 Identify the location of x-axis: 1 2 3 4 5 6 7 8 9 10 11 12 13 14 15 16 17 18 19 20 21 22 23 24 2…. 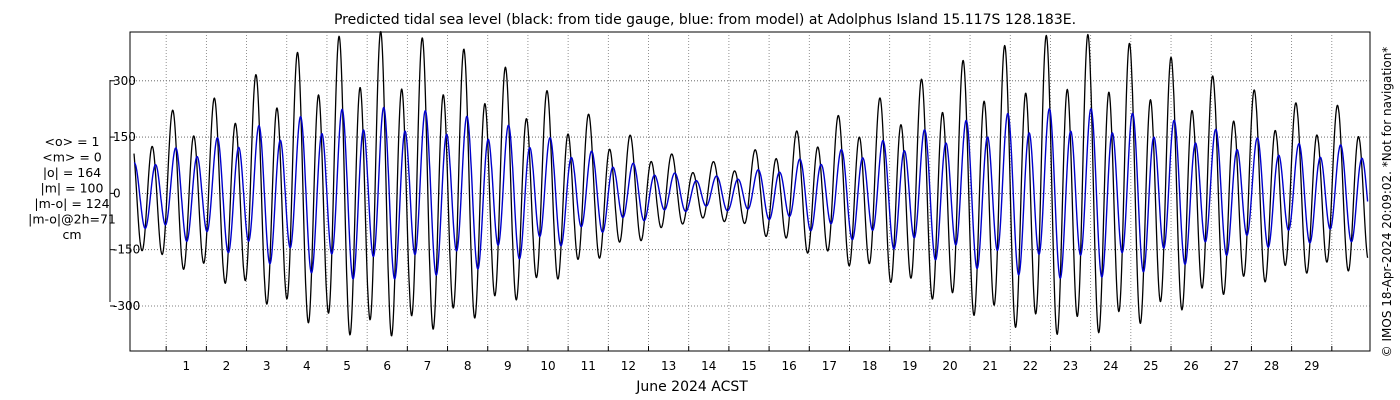
(749, 359).